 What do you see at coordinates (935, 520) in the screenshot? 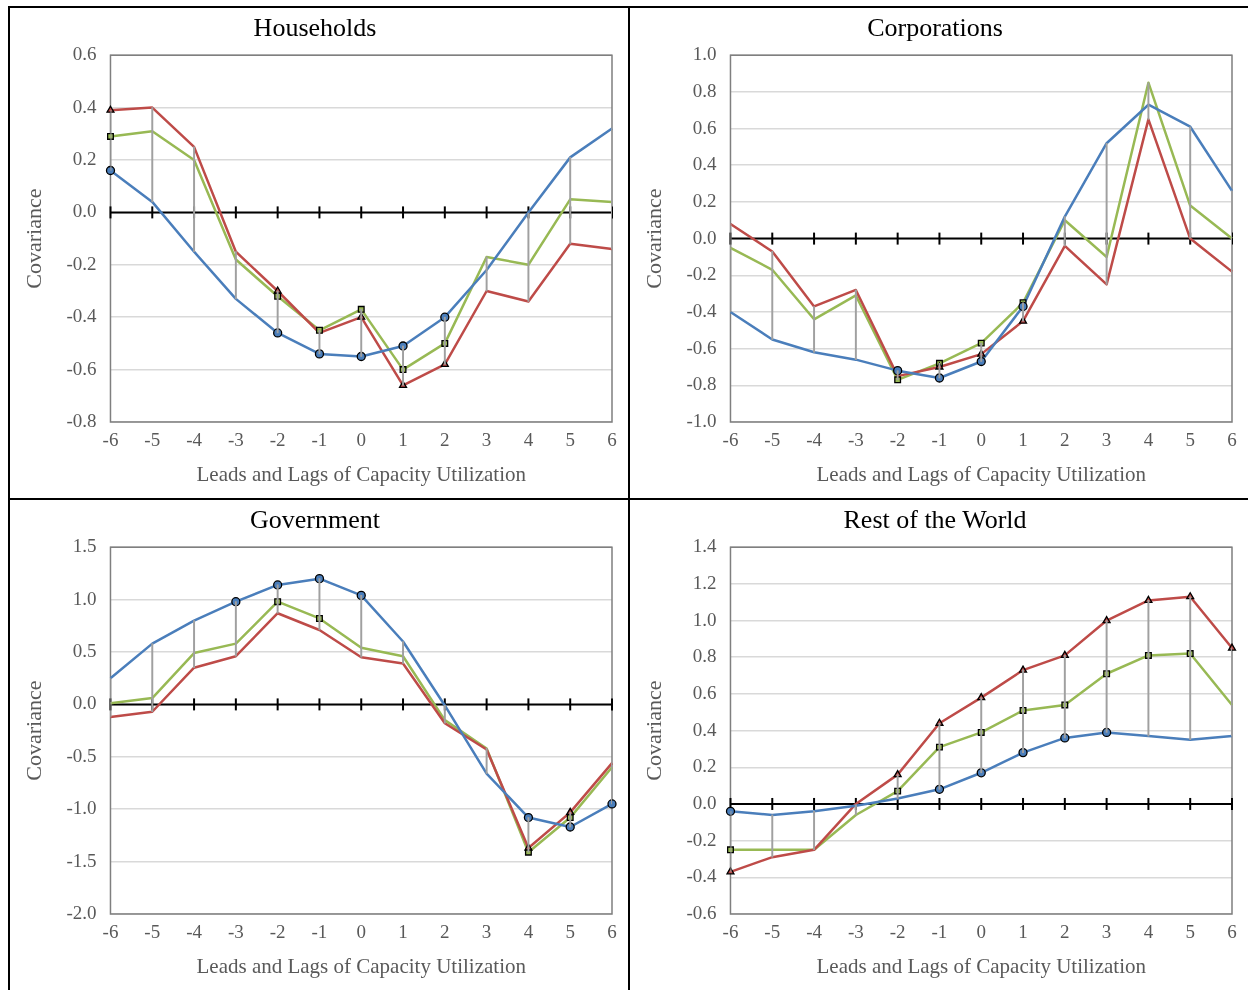
I see `chart-title: Rest of the World` at bounding box center [935, 520].